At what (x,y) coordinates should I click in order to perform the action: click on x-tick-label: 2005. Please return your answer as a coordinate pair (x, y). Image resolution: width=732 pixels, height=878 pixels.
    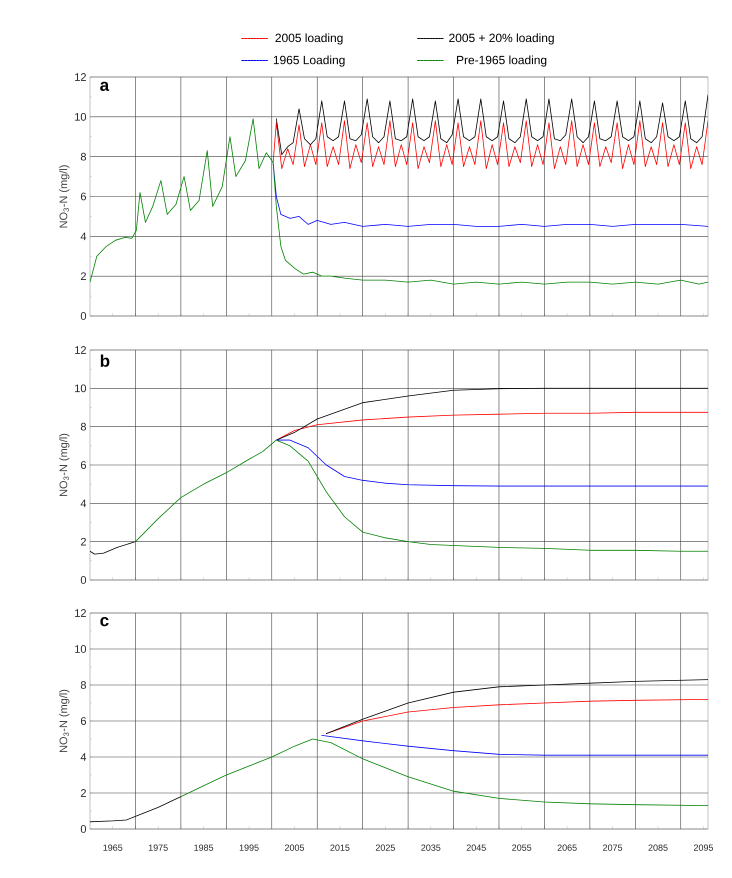
    Looking at the image, I should click on (294, 847).